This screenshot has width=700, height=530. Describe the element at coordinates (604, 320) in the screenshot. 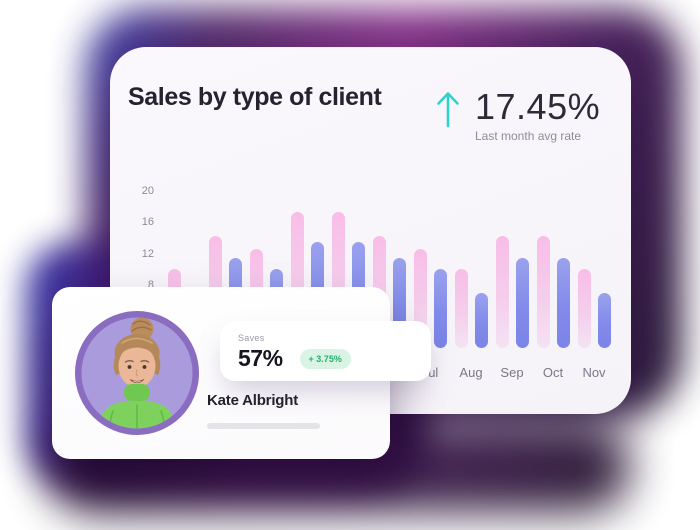

I see `bar-nov-blue` at that location.